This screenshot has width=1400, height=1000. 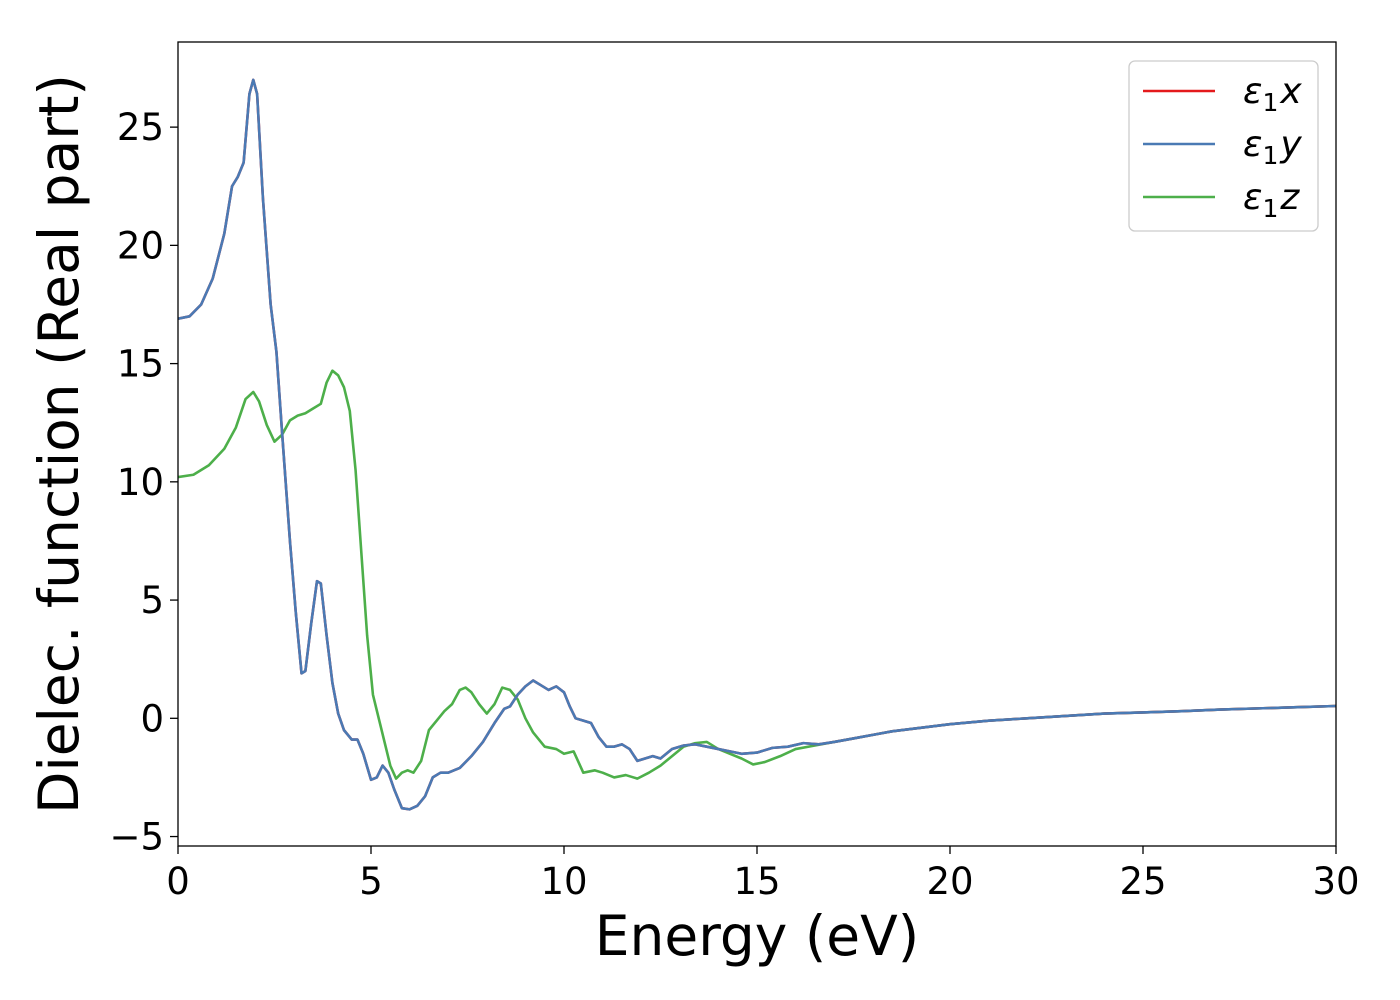 I want to click on y-axis: −5 0 5 10 15 20 25, so click(x=143, y=482).